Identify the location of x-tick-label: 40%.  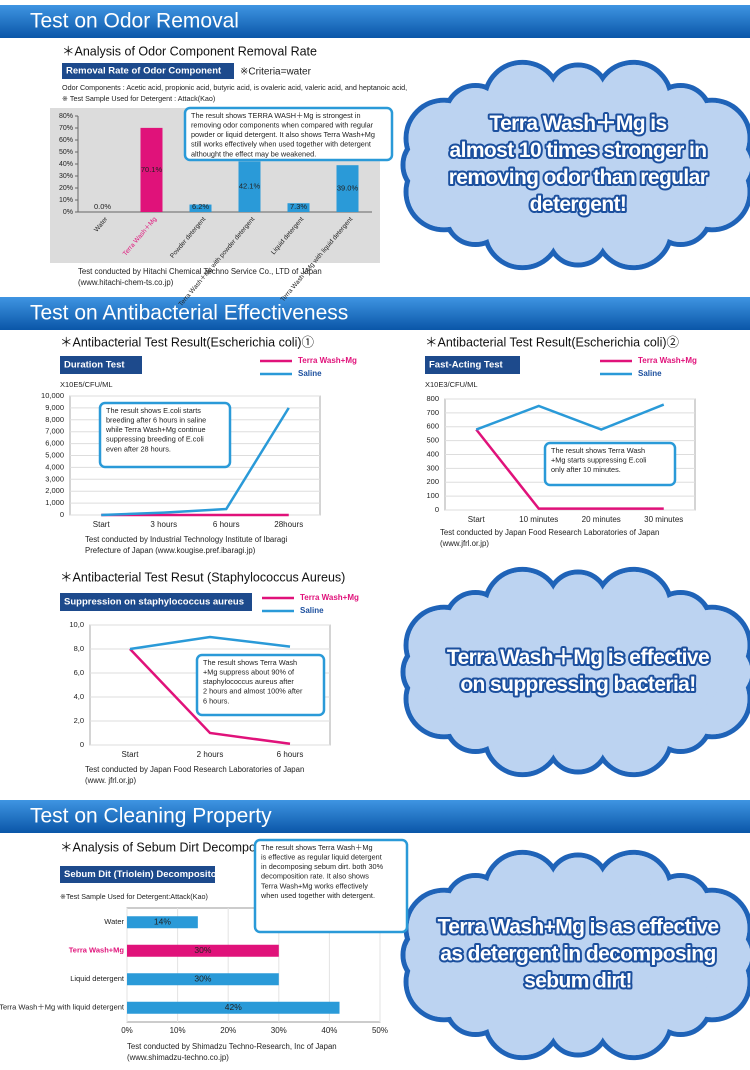
(329, 1030).